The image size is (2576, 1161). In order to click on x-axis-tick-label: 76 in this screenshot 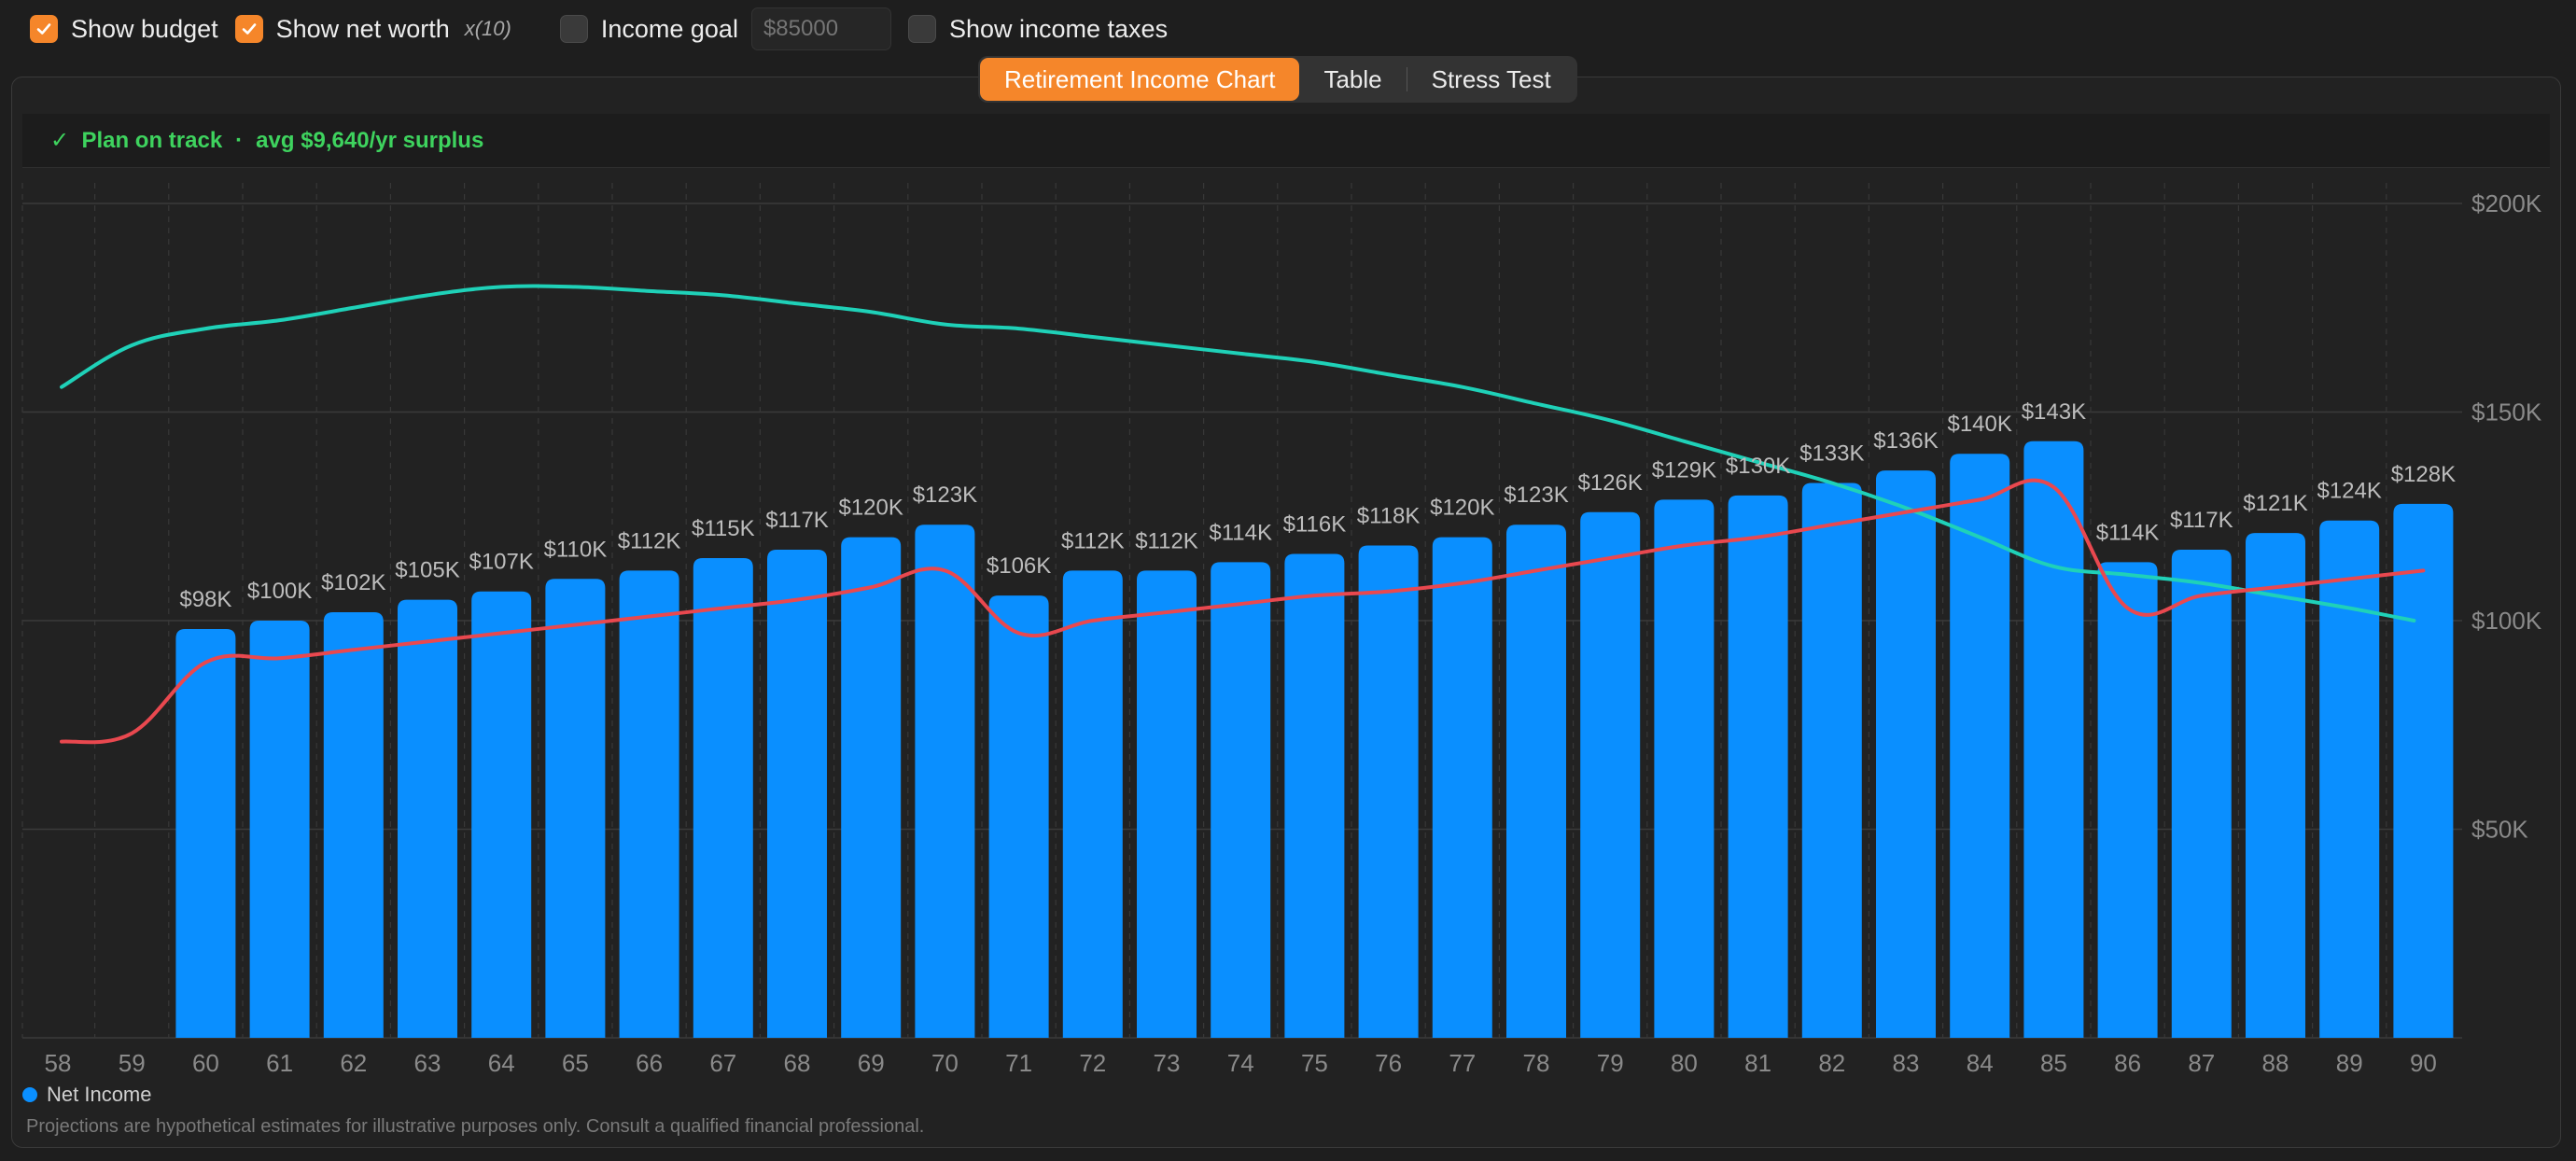, I will do `click(1388, 1063)`.